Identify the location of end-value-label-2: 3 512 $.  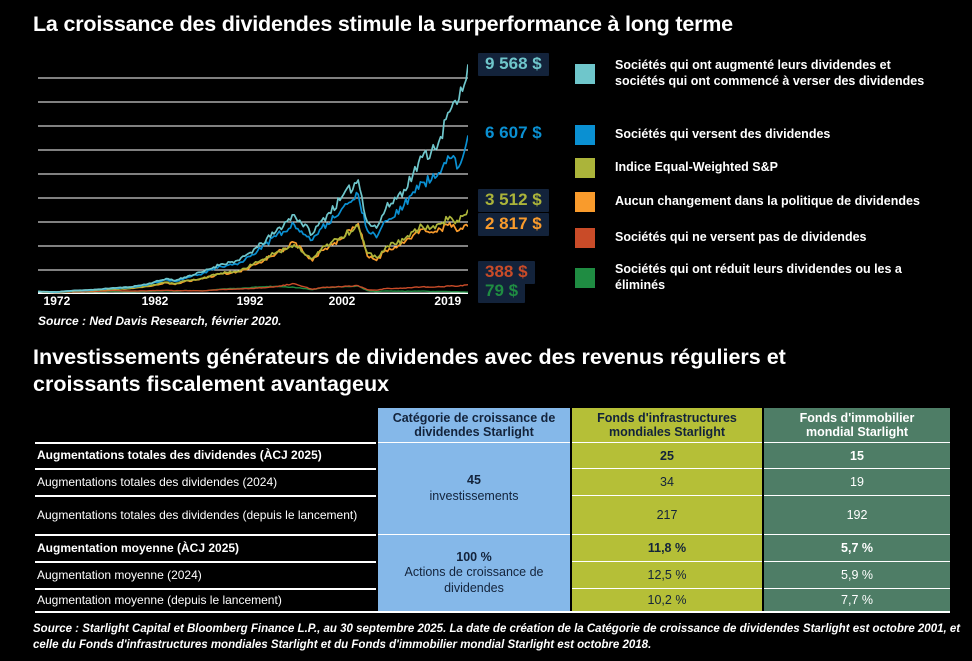
(513, 200).